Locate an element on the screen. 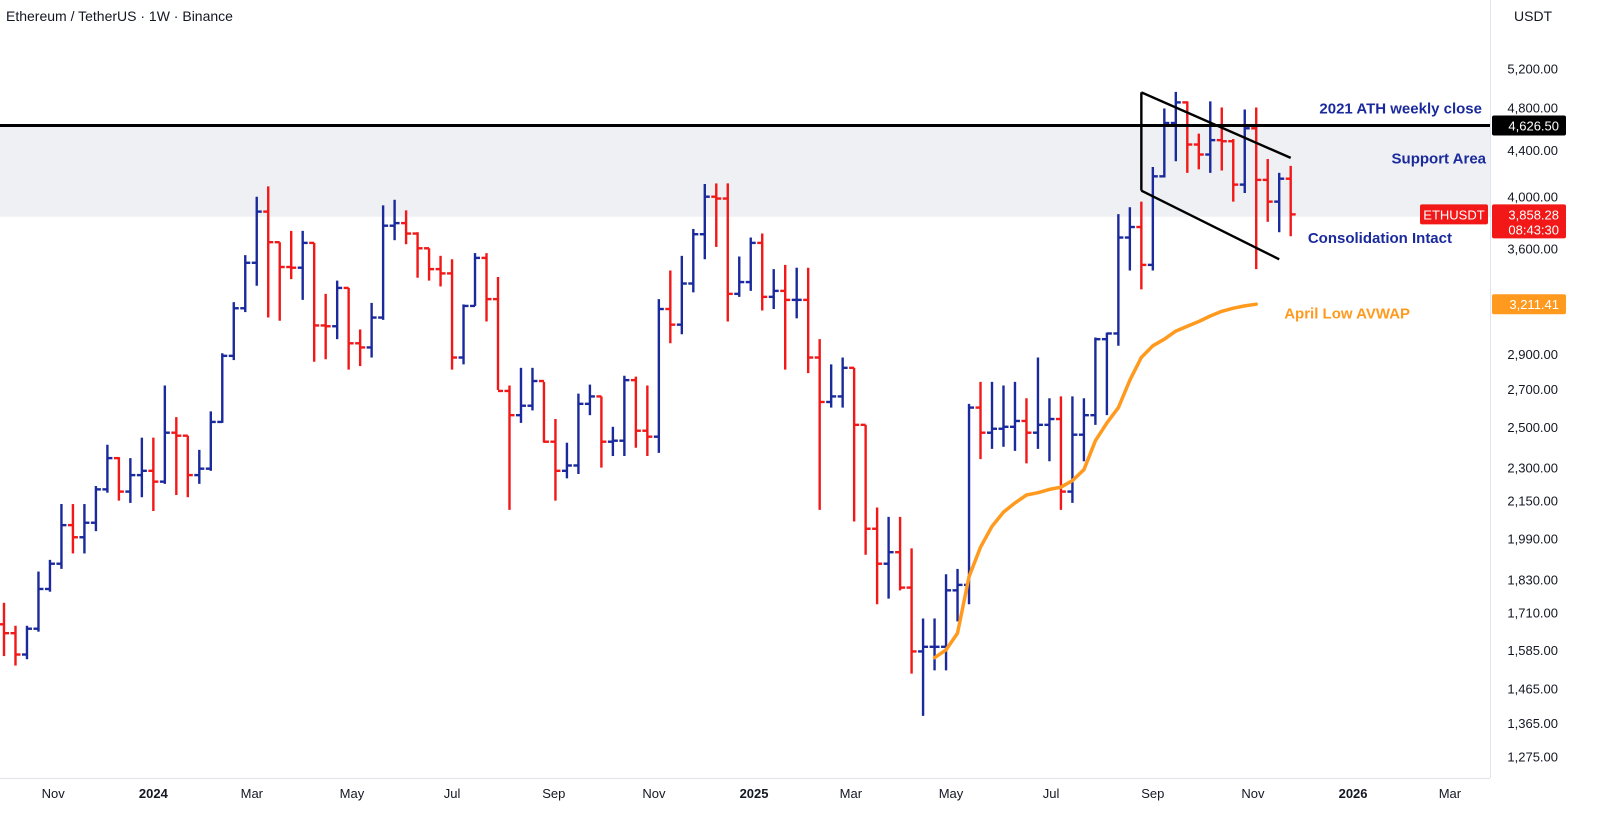  channel-lower-line is located at coordinates (1210, 225).